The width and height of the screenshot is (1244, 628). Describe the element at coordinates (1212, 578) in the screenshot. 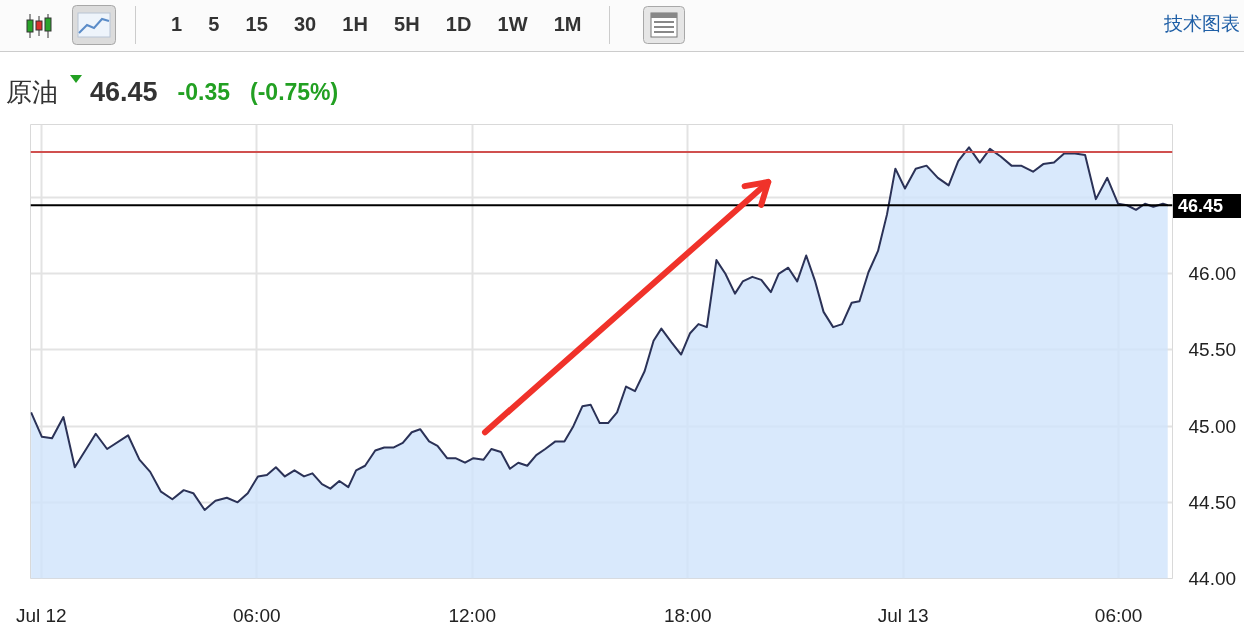

I see `y-tick-label: 44.00` at that location.